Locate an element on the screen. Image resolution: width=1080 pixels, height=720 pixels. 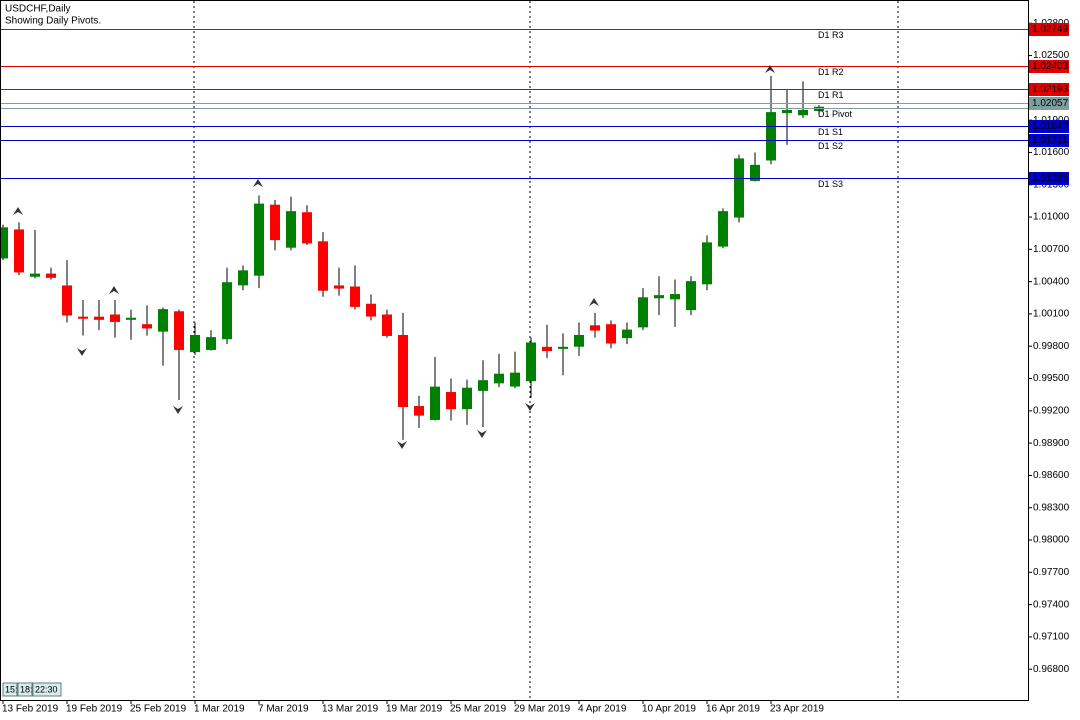
price-label: 1.01847 is located at coordinates (1050, 126).